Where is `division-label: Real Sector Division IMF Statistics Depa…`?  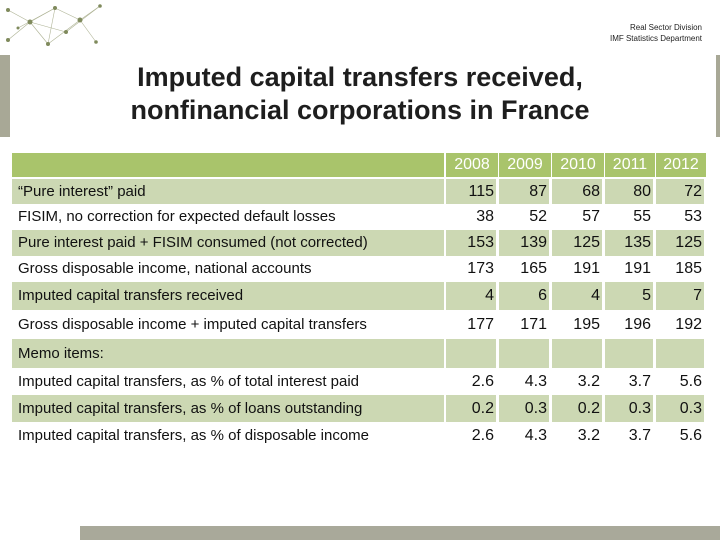
division-label: Real Sector Division IMF Statistics Depa… is located at coordinates (656, 33).